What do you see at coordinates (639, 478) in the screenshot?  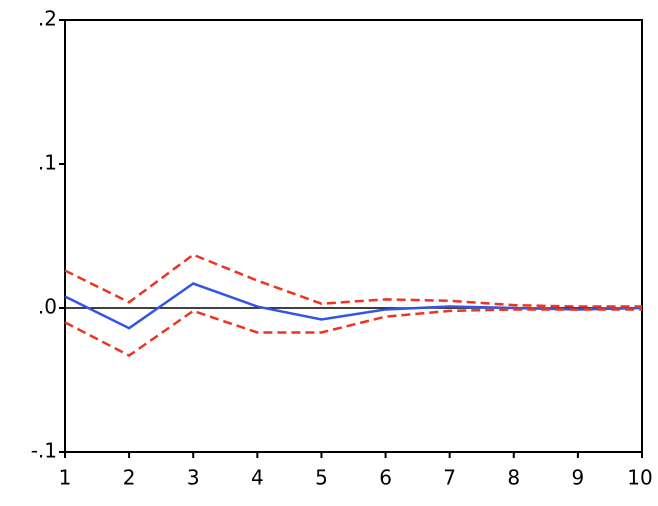 I see `x-tick-label: 10` at bounding box center [639, 478].